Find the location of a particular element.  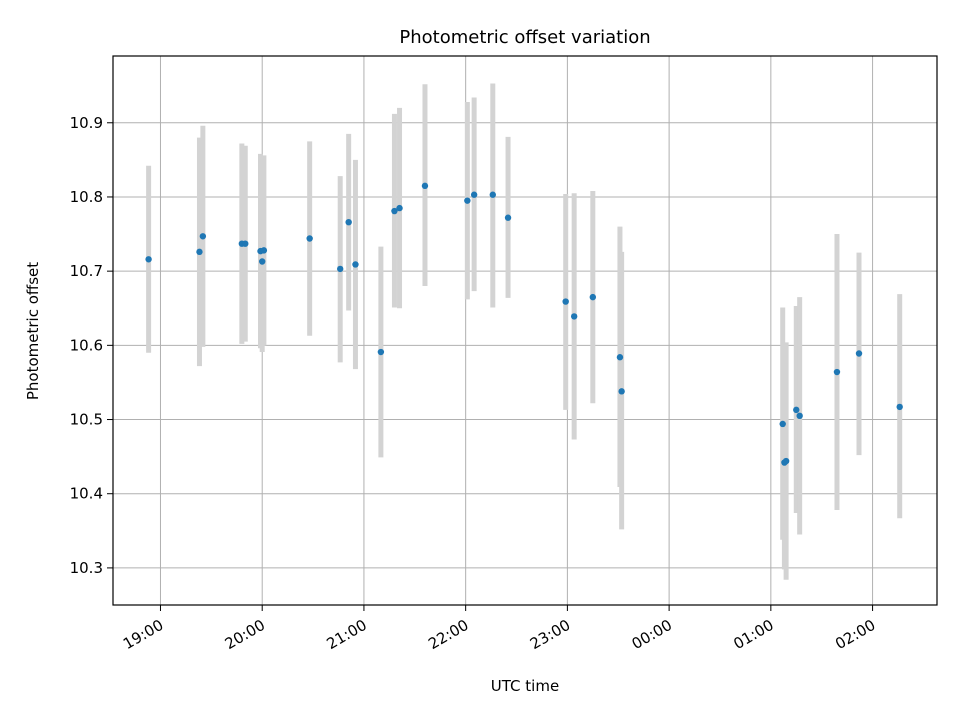

x-axis-label: UTC time is located at coordinates (525, 686).